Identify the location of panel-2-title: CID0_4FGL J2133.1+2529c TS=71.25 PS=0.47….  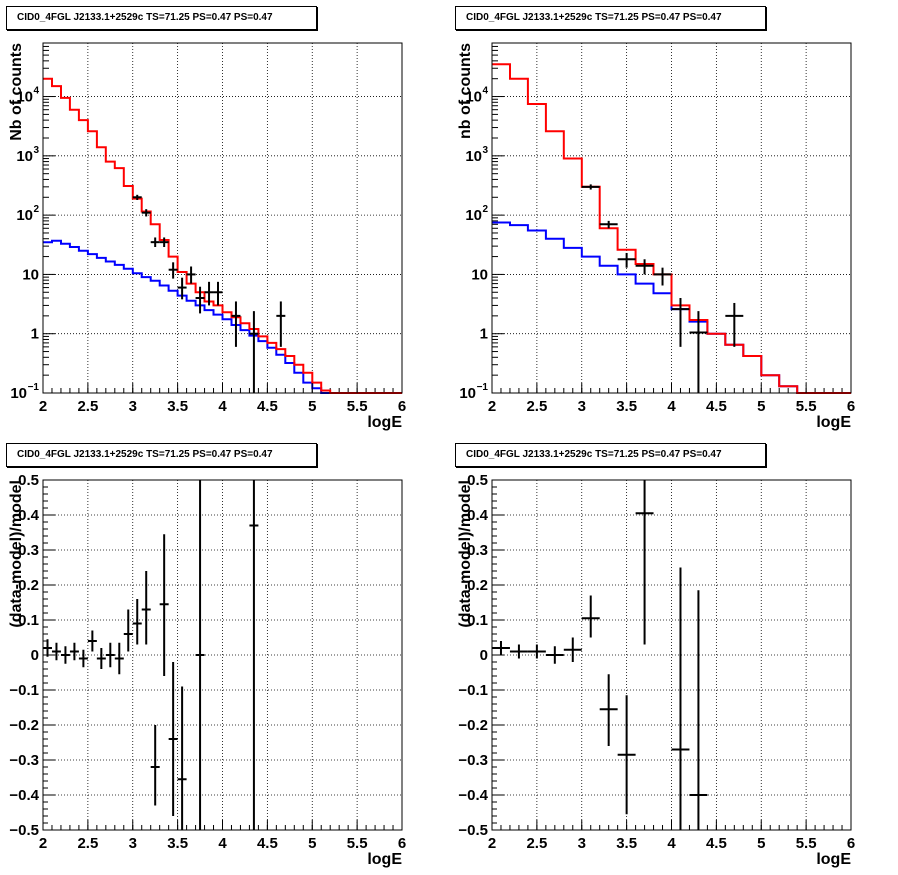
(610, 18).